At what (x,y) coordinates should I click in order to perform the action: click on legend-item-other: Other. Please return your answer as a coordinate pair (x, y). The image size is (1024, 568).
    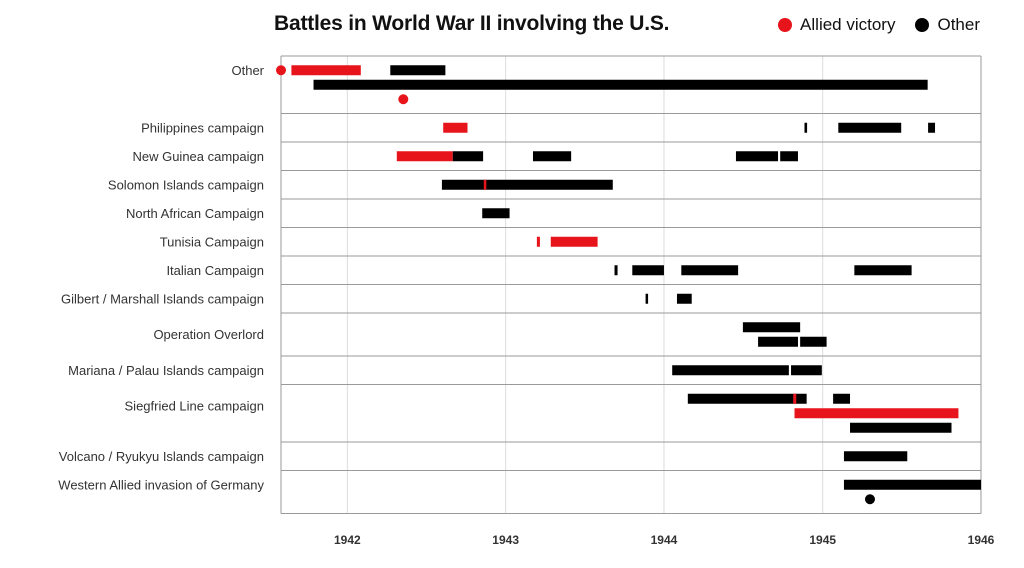
    Looking at the image, I should click on (947, 25).